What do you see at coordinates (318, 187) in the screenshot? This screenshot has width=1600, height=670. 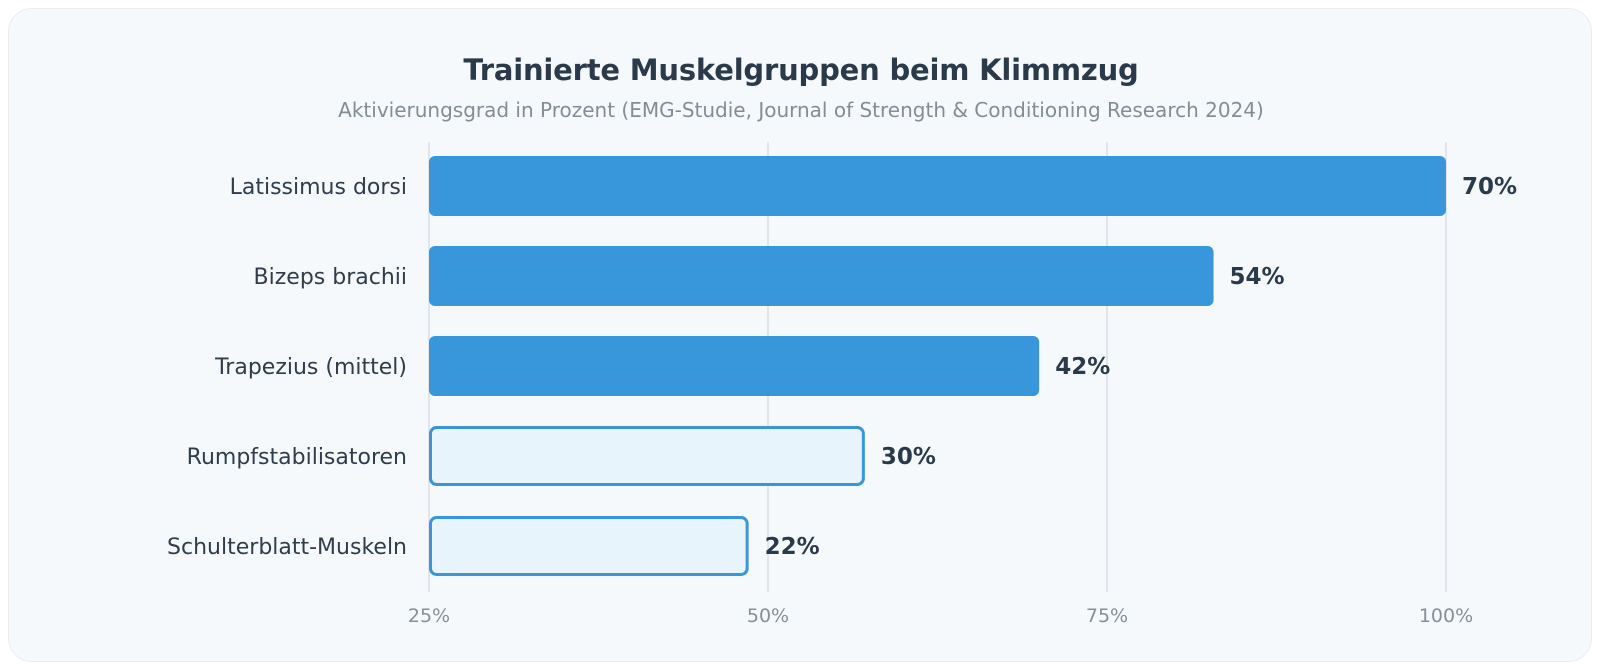 I see `category-label: Latissimus dorsi` at bounding box center [318, 187].